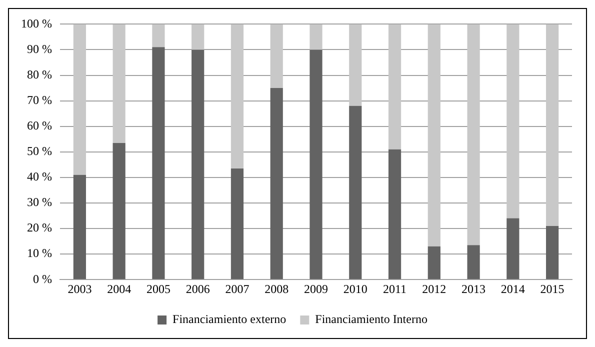 This screenshot has width=595, height=347. Describe the element at coordinates (158, 289) in the screenshot. I see `x-tick-label: 2005` at that location.